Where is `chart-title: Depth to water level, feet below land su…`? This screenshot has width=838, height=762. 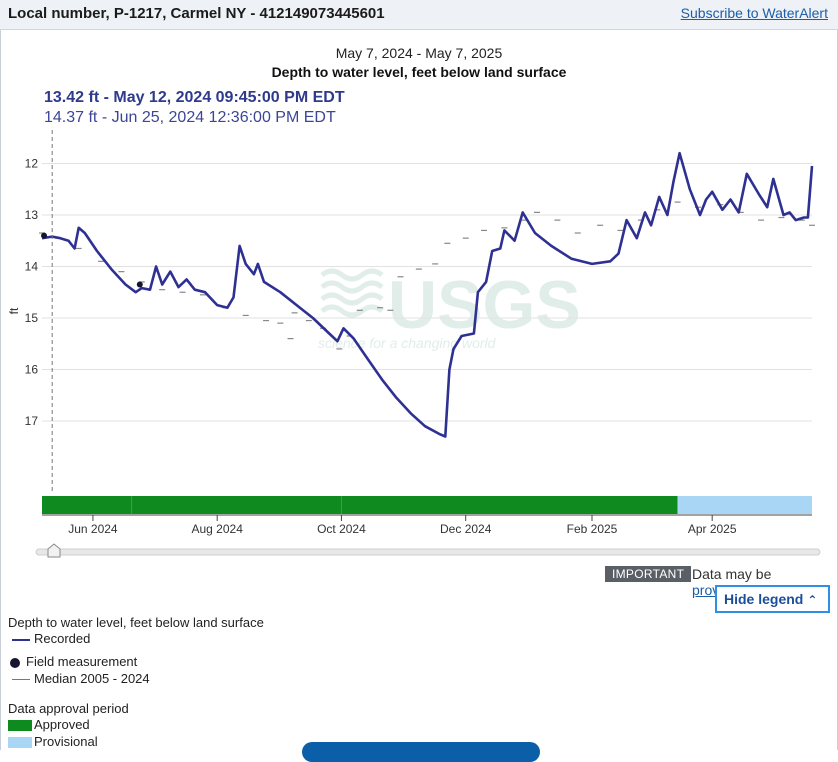
chart-title: Depth to water level, feet below land su… is located at coordinates (419, 72).